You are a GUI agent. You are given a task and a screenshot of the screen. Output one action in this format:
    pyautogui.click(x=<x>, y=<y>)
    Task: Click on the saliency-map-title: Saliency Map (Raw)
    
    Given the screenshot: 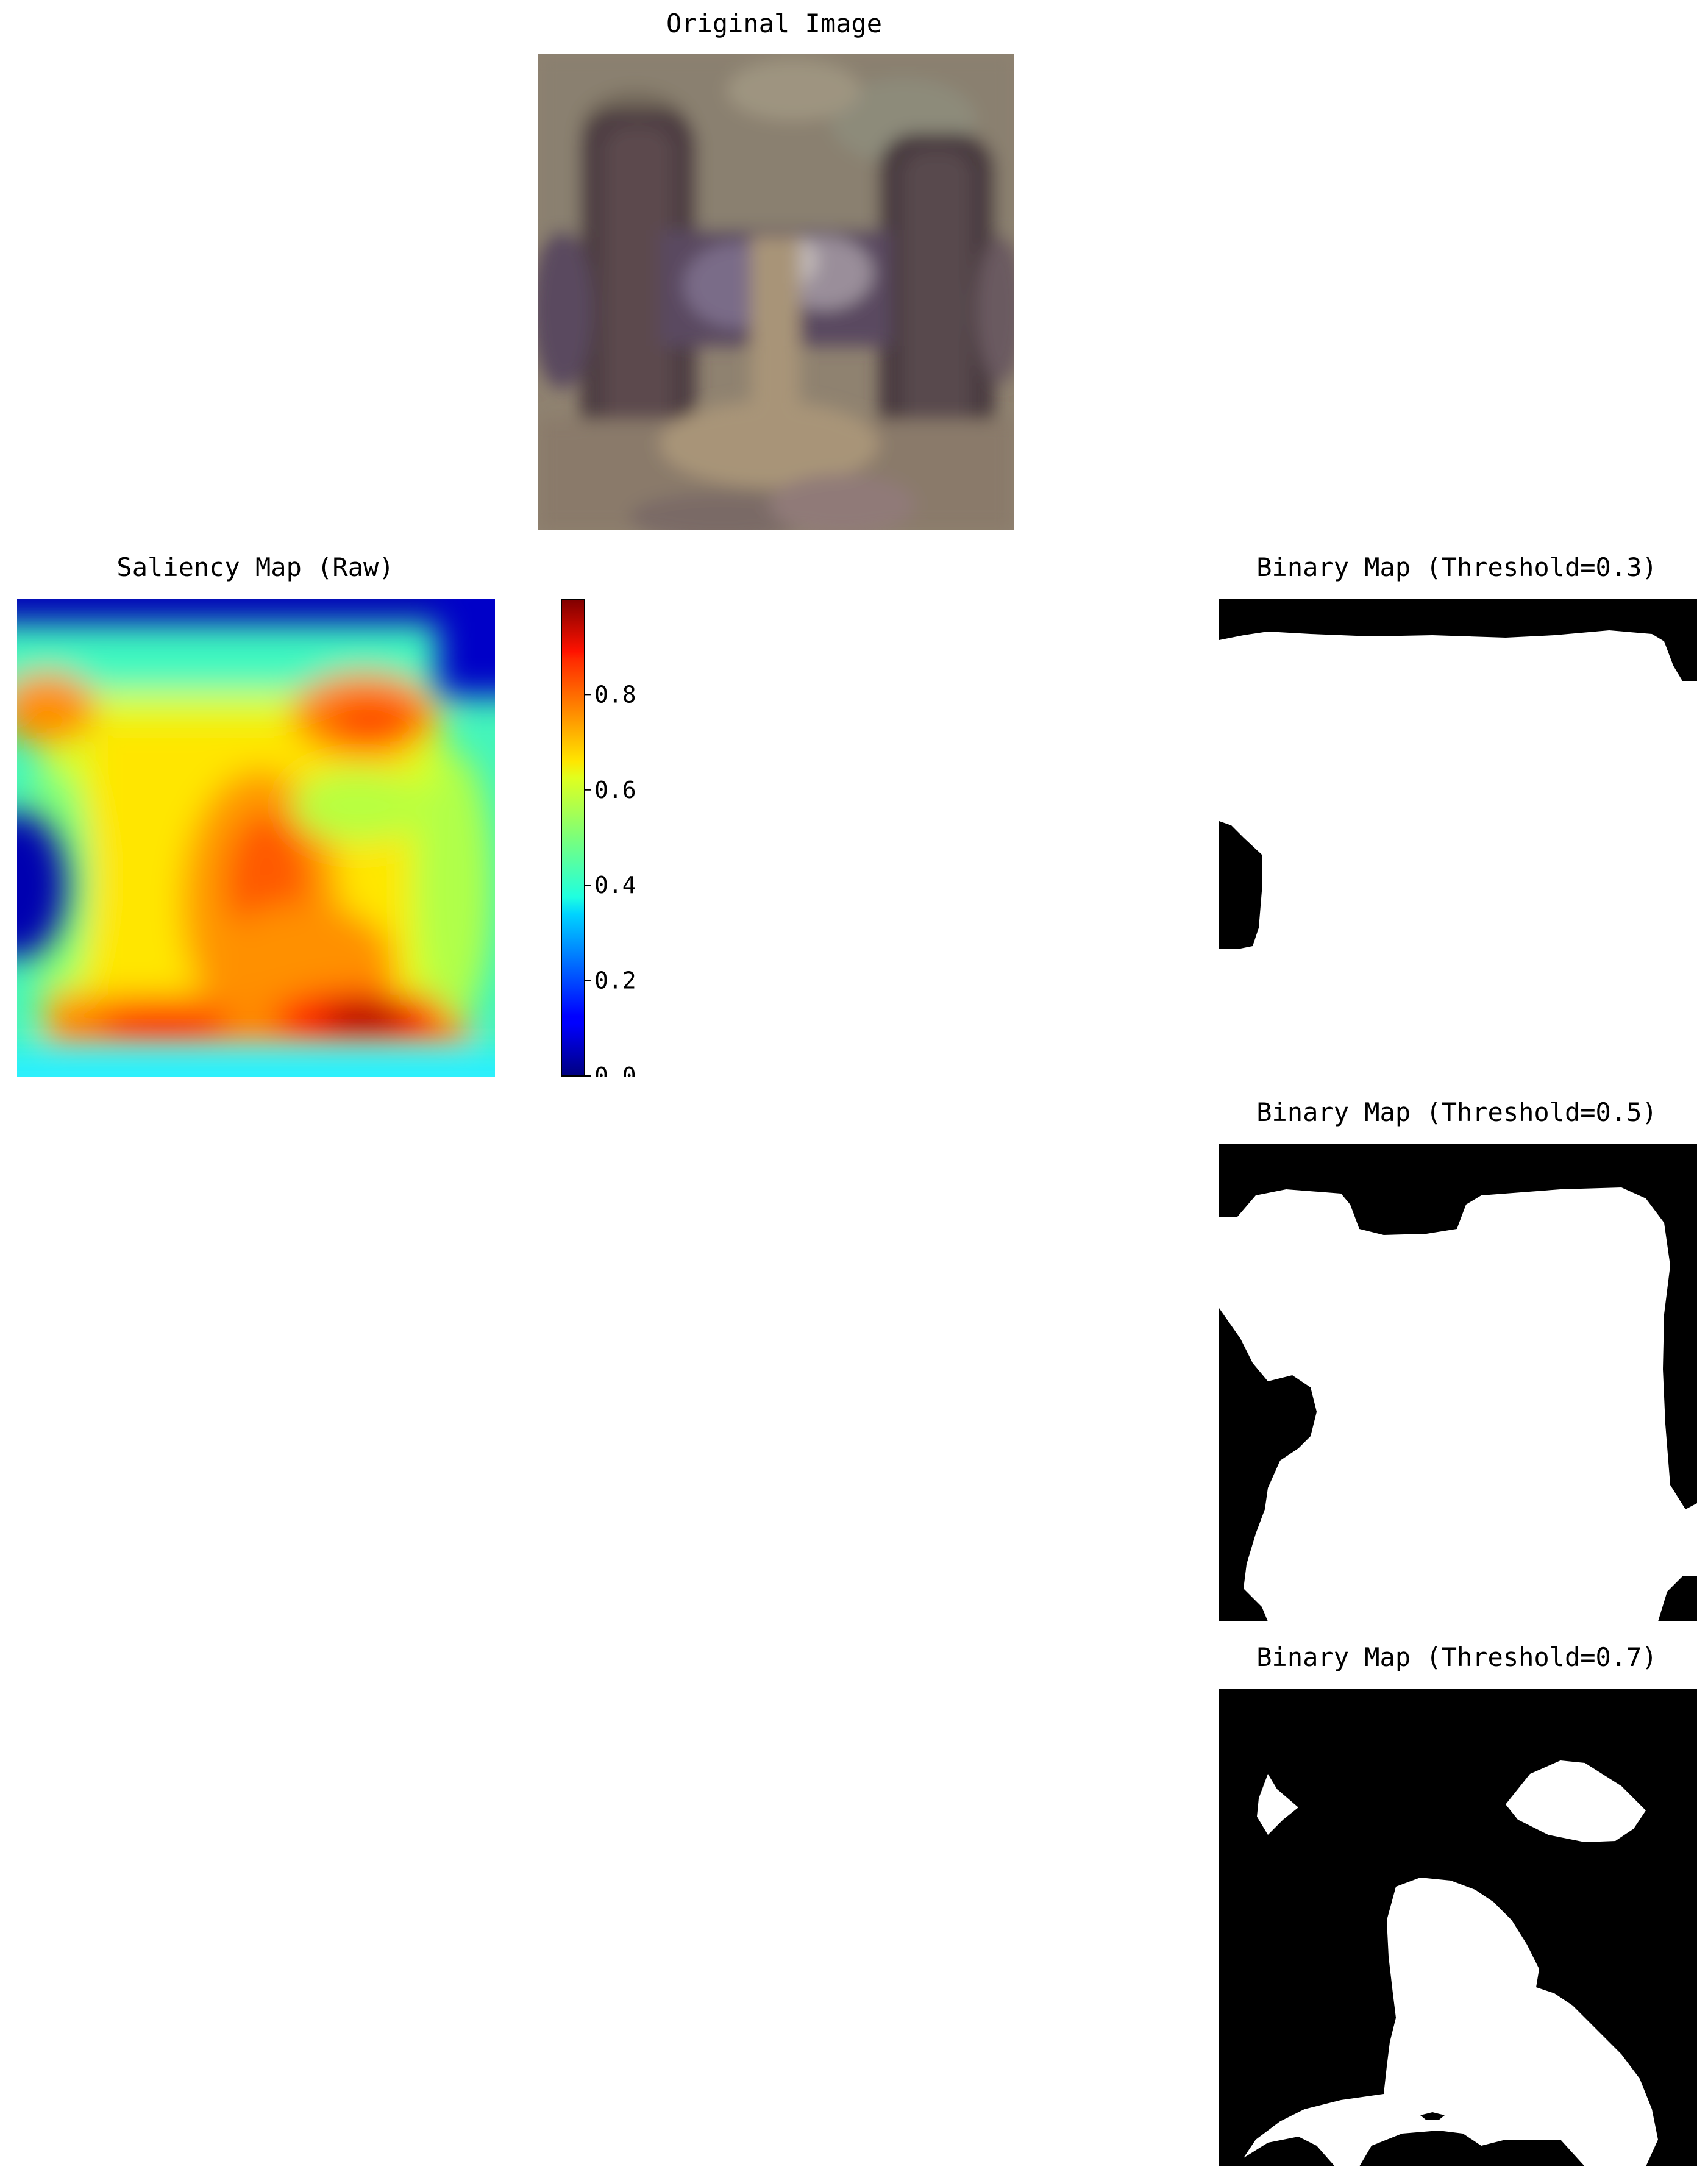 What is the action you would take?
    pyautogui.click(x=255, y=567)
    